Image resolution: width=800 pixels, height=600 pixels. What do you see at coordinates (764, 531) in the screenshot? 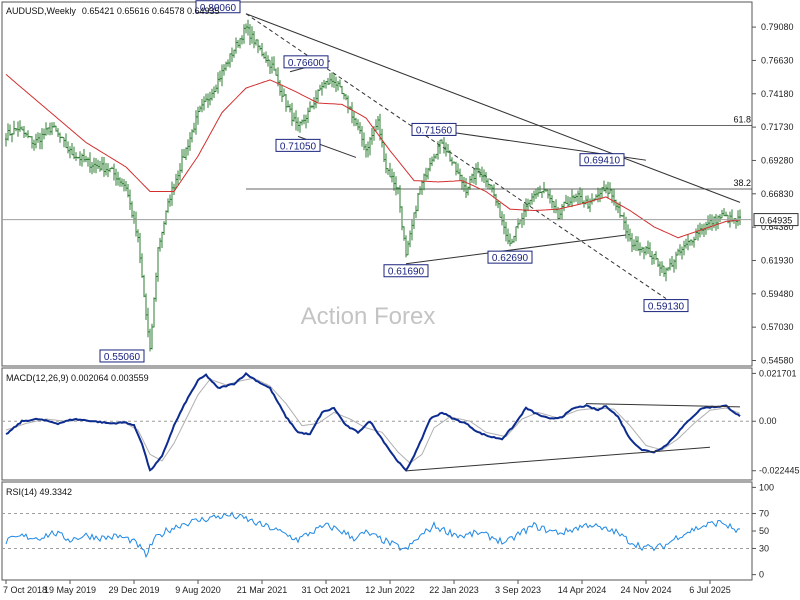
I see `rsi-tick-label: 50` at bounding box center [764, 531].